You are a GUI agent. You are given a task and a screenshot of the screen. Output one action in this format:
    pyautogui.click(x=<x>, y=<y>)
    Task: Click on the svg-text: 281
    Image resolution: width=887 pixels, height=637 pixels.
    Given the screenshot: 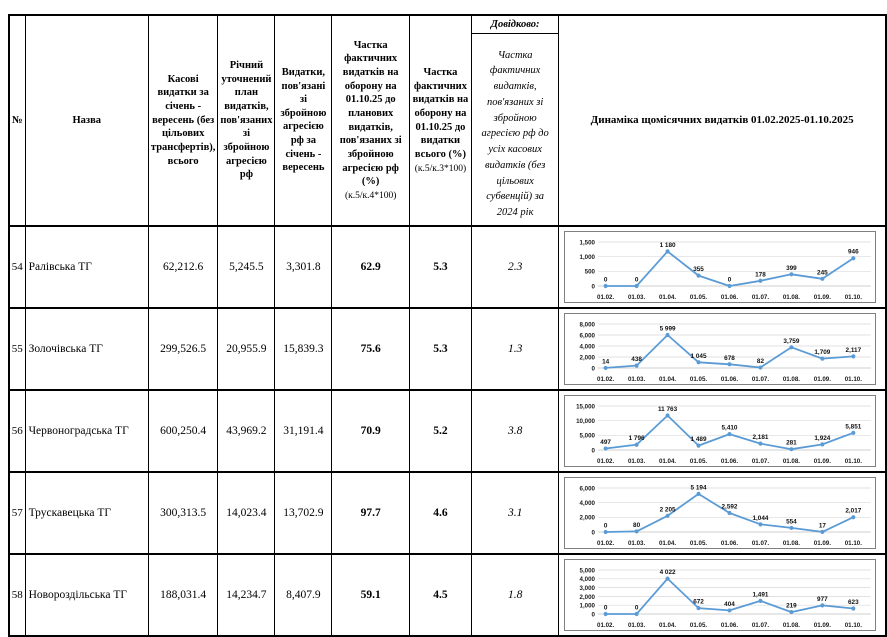 What is the action you would take?
    pyautogui.click(x=791, y=442)
    